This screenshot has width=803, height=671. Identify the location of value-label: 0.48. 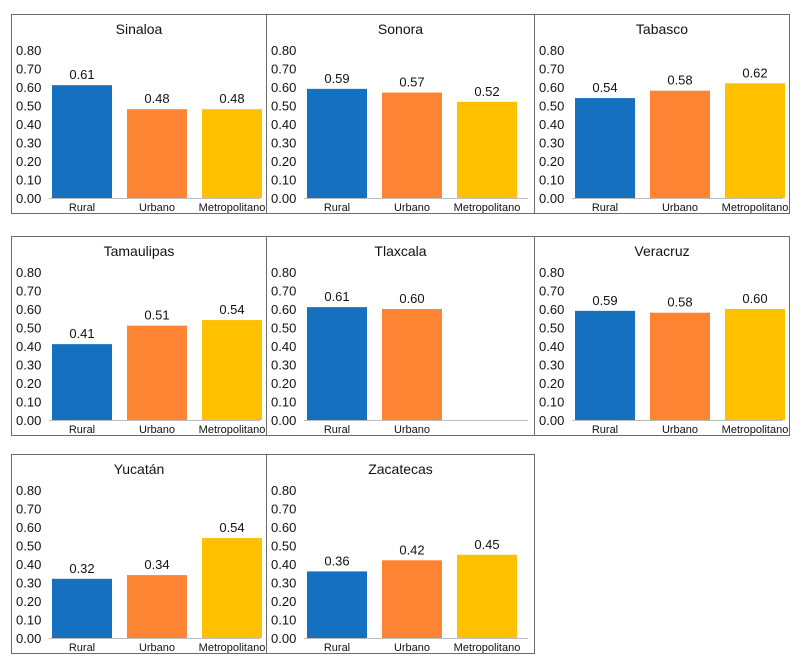
(231, 98).